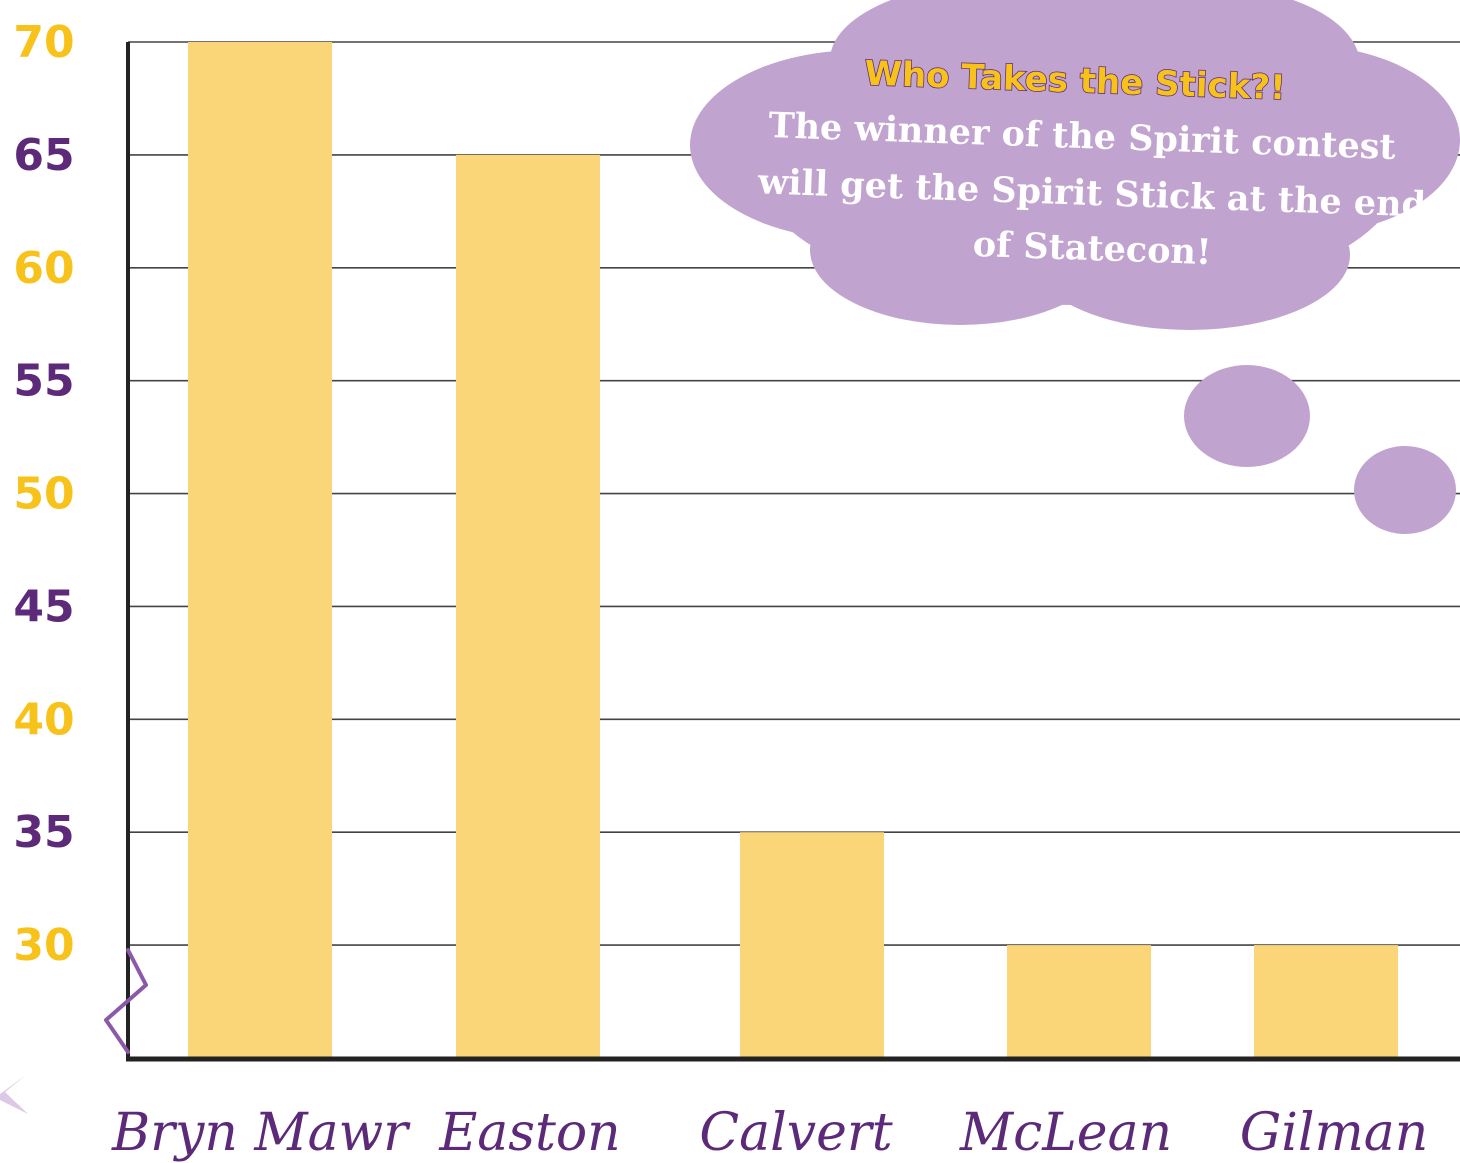  Describe the element at coordinates (43, 832) in the screenshot. I see `y-tick-label-35: 35` at that location.